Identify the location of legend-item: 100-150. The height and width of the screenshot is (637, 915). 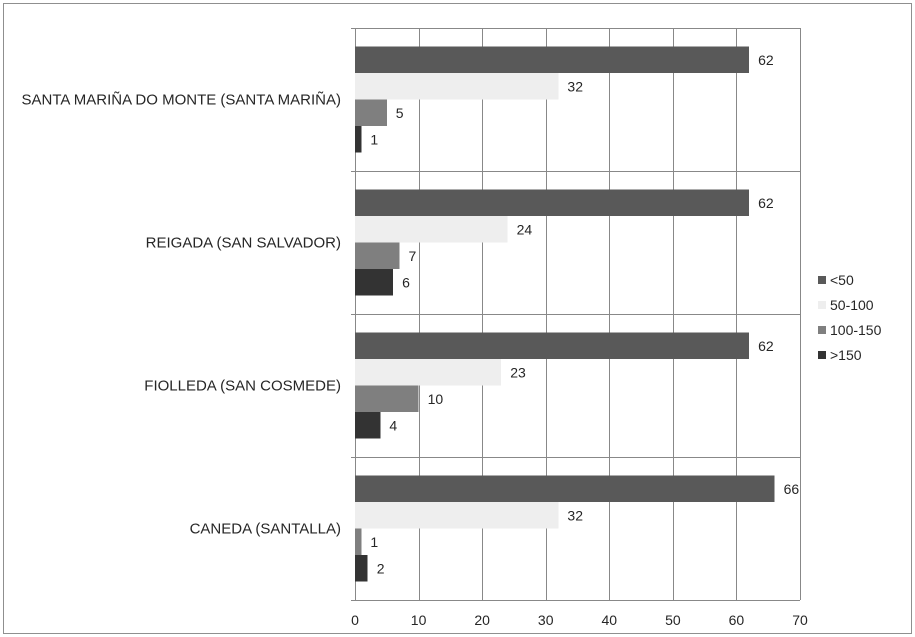
(850, 330).